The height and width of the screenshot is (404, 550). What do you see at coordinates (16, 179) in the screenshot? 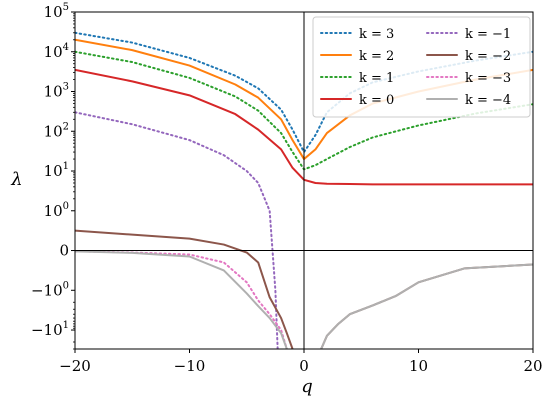
I see `y-axis-label: λ` at bounding box center [16, 179].